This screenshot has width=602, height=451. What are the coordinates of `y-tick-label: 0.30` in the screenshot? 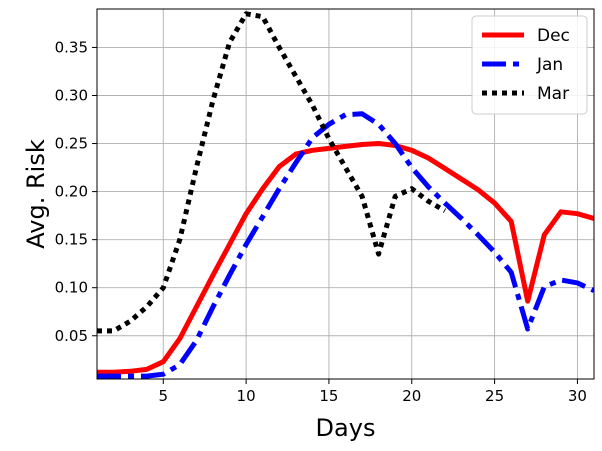 It's located at (71, 95).